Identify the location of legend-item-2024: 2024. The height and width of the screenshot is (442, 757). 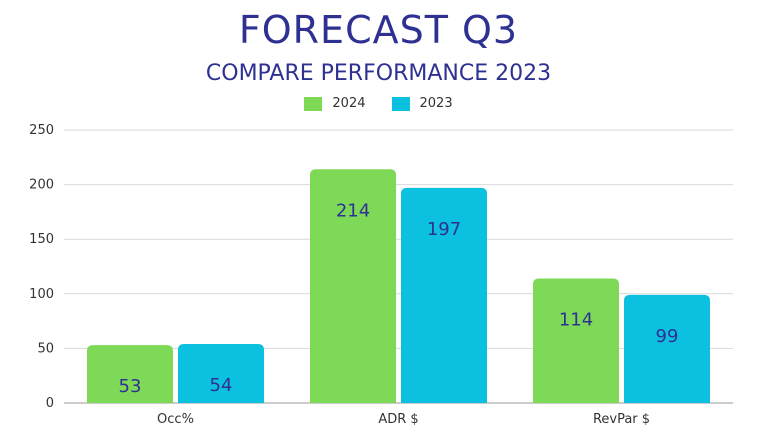
(335, 103).